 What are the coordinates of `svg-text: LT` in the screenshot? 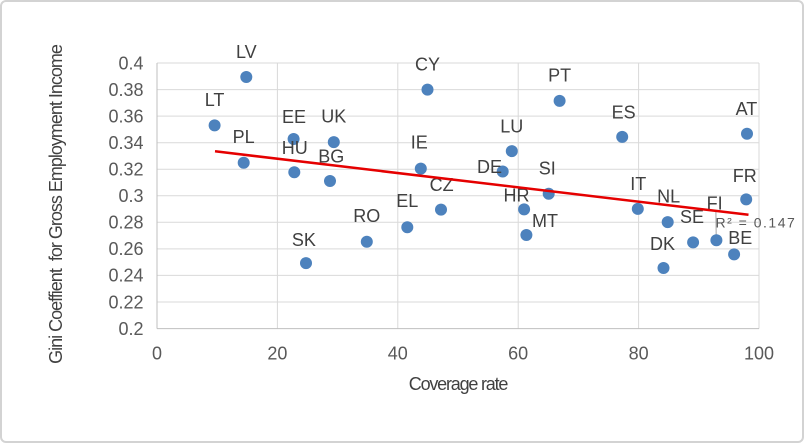 It's located at (215, 100).